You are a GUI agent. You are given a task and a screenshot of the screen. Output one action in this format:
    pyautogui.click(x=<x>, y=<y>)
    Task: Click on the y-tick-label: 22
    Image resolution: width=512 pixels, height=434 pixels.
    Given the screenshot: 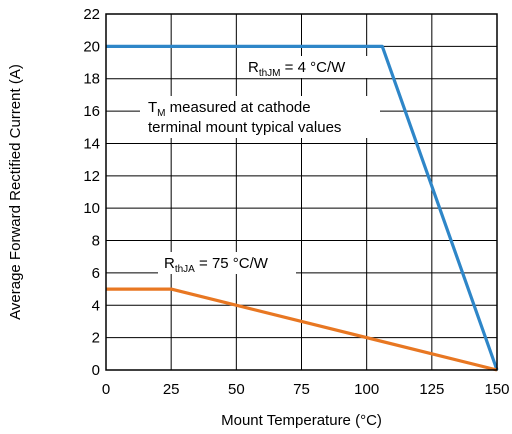 What is the action you would take?
    pyautogui.click(x=91, y=14)
    